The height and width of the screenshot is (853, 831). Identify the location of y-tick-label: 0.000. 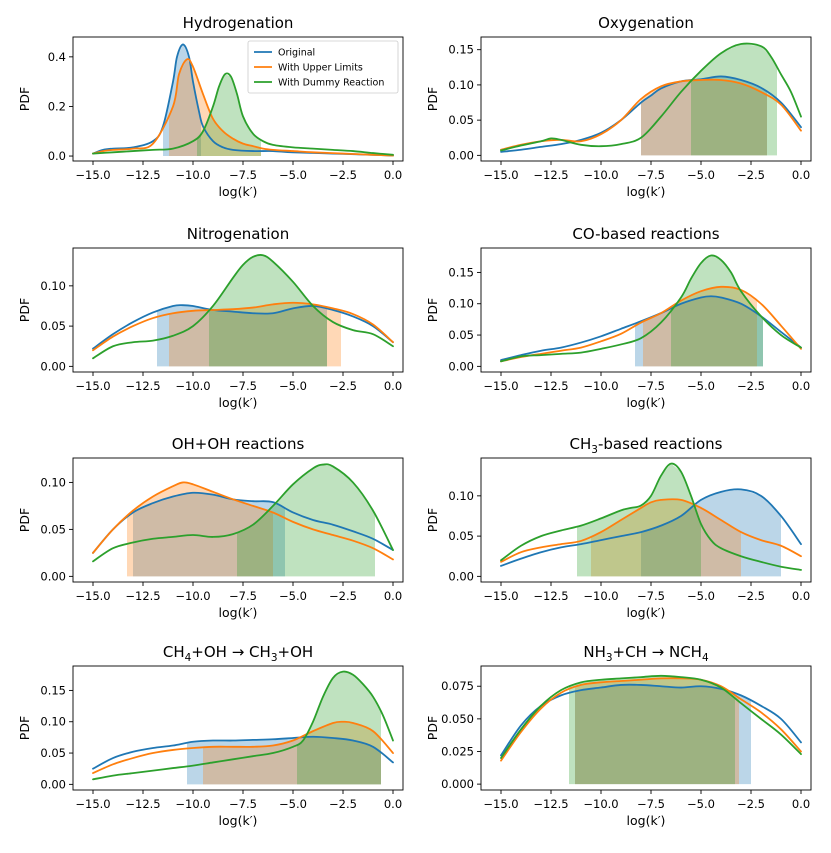
(457, 784).